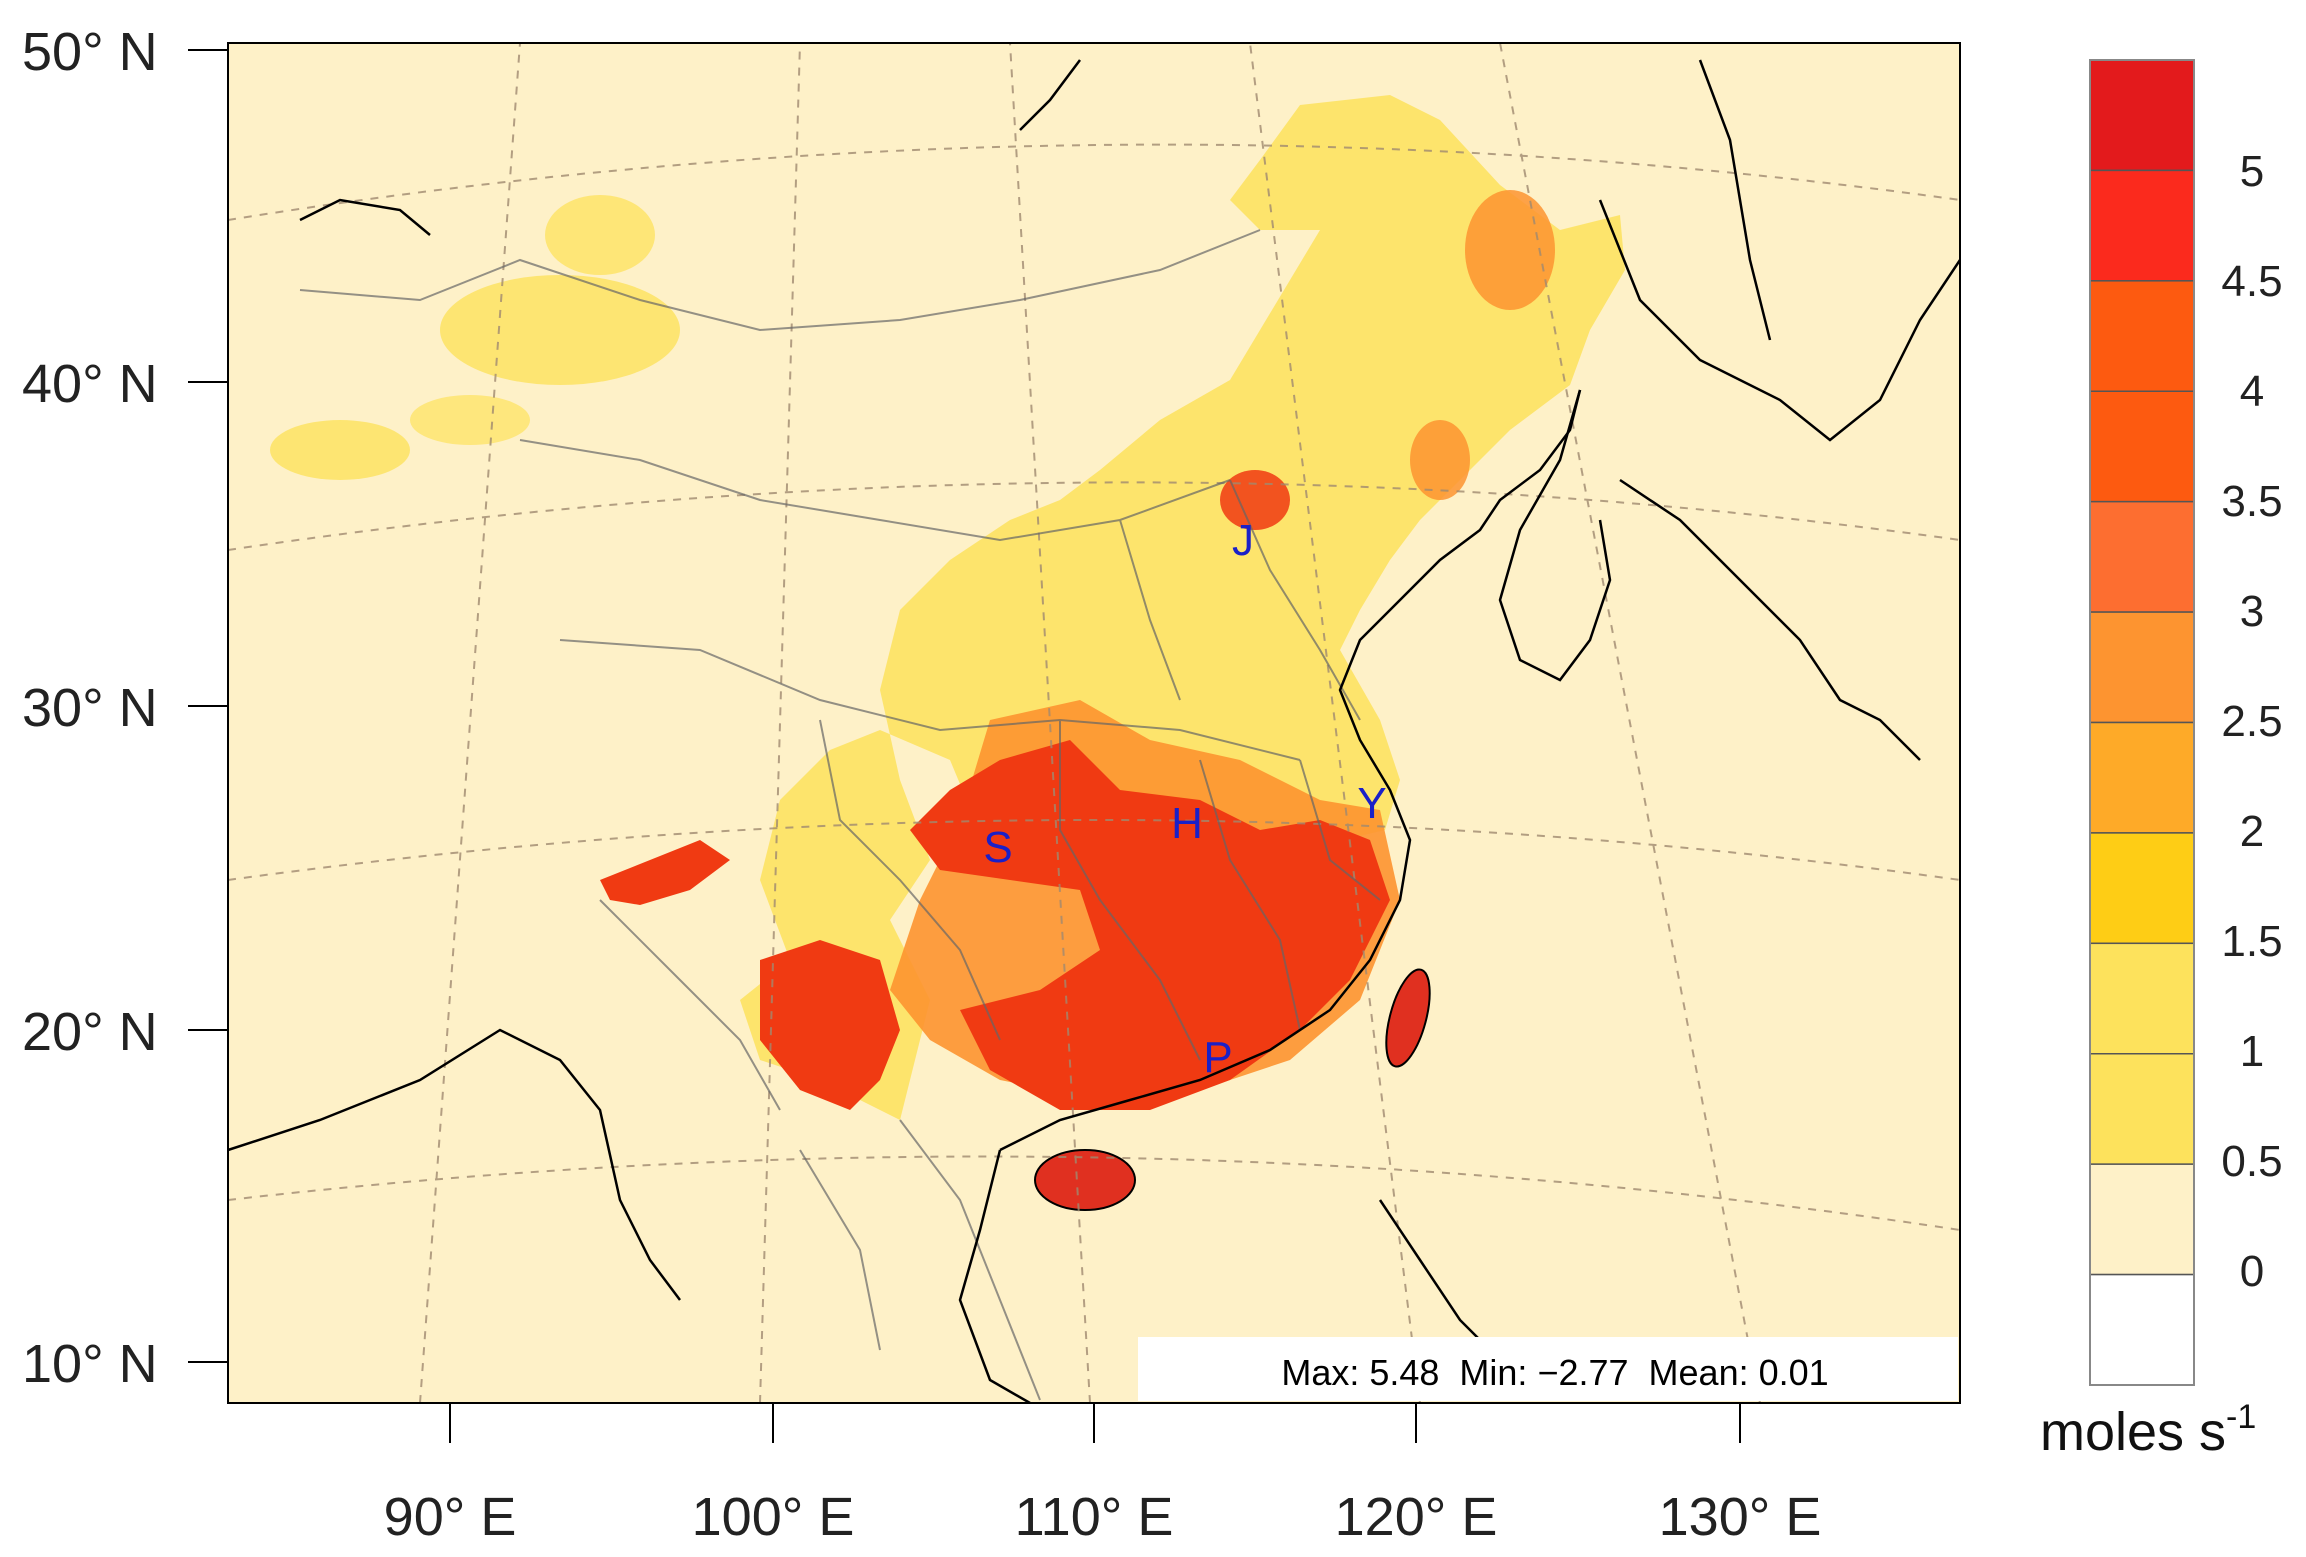  What do you see at coordinates (90, 1364) in the screenshot?
I see `lat-label-10: 10° N` at bounding box center [90, 1364].